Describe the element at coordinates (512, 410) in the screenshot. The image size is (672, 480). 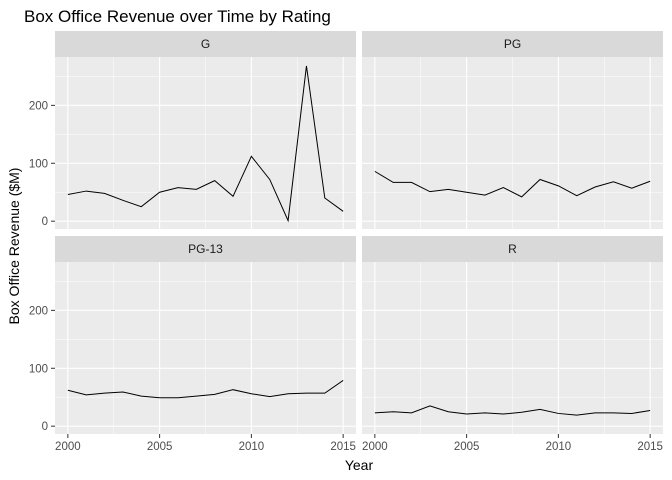
I see `series-line-r` at that location.